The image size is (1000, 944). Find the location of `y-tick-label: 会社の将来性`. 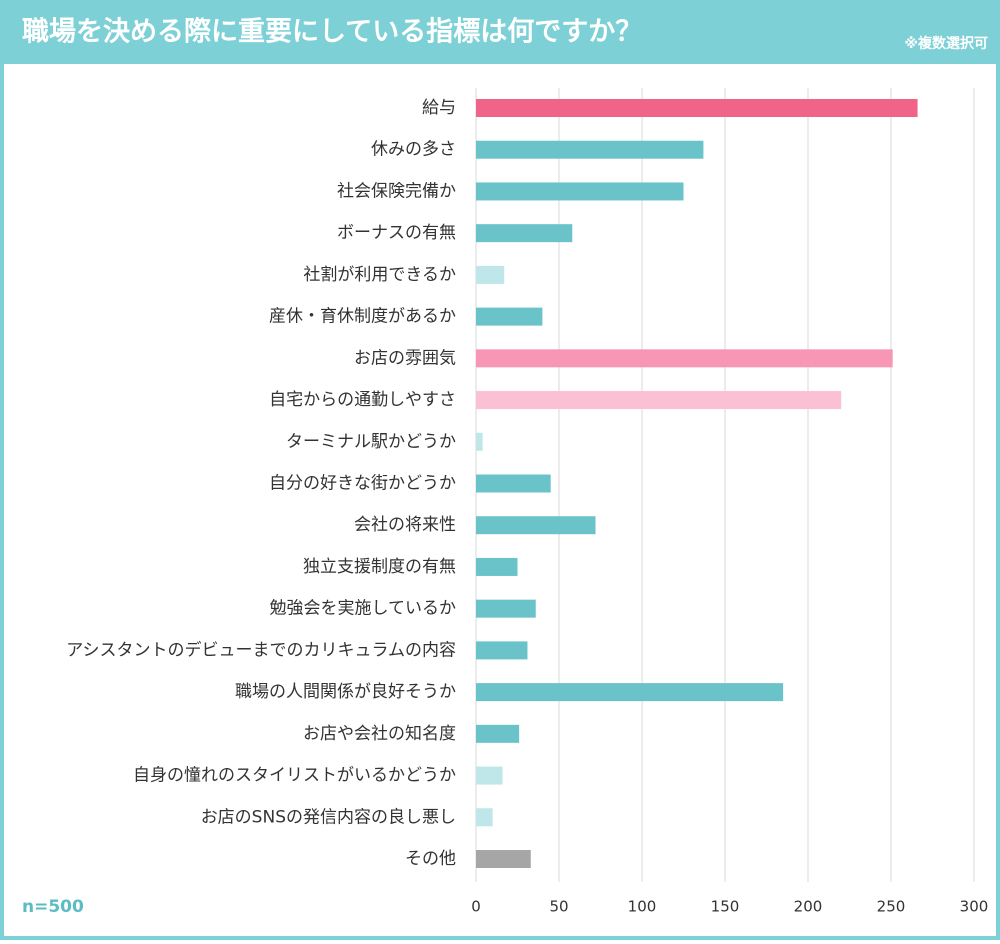

y-tick-label: 会社の将来性 is located at coordinates (405, 525).